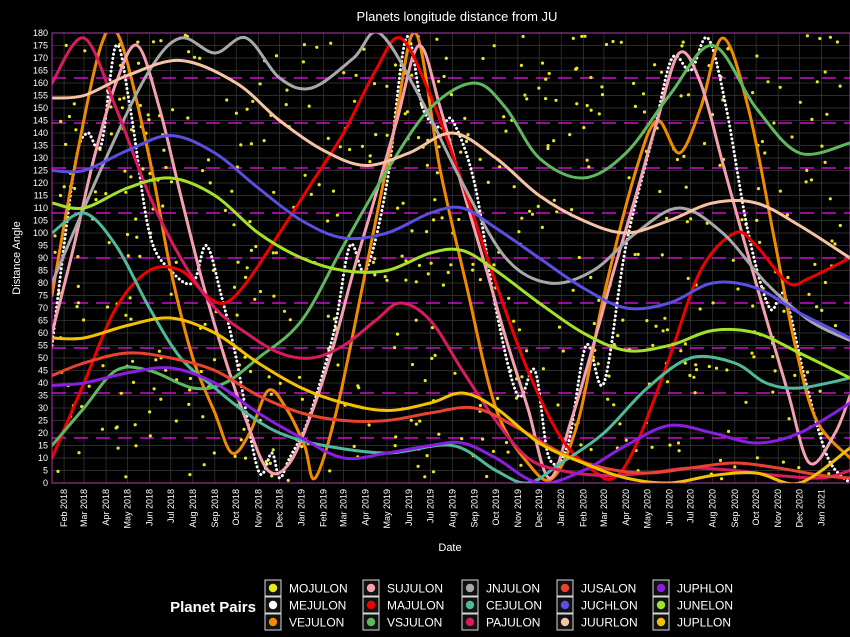 This screenshot has width=850, height=637. I want to click on y-tick-label: 145, so click(40, 121).